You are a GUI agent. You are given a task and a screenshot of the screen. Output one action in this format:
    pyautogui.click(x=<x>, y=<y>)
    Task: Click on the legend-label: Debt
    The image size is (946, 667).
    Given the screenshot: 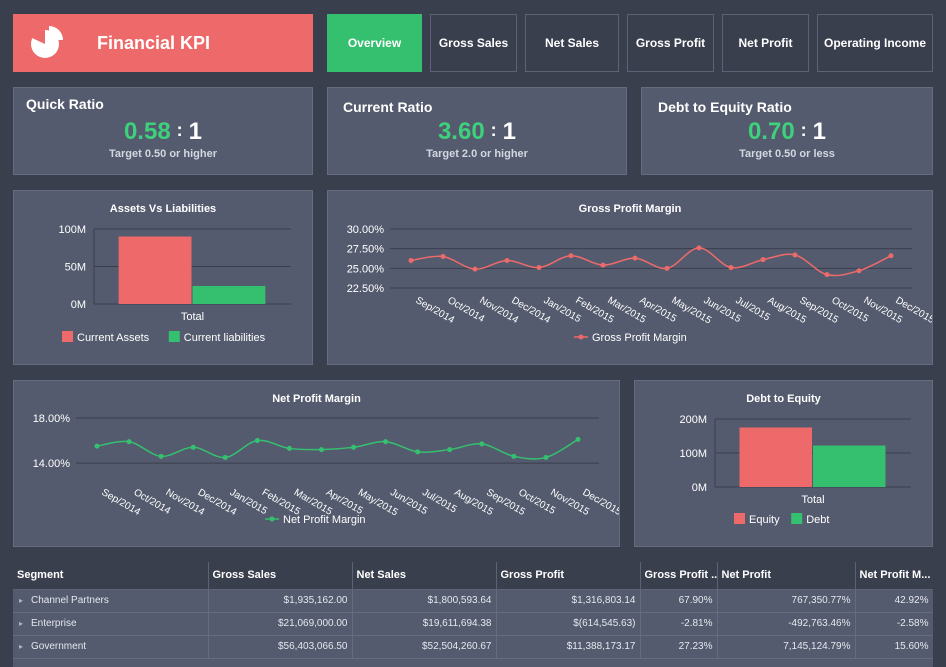 What is the action you would take?
    pyautogui.click(x=817, y=520)
    